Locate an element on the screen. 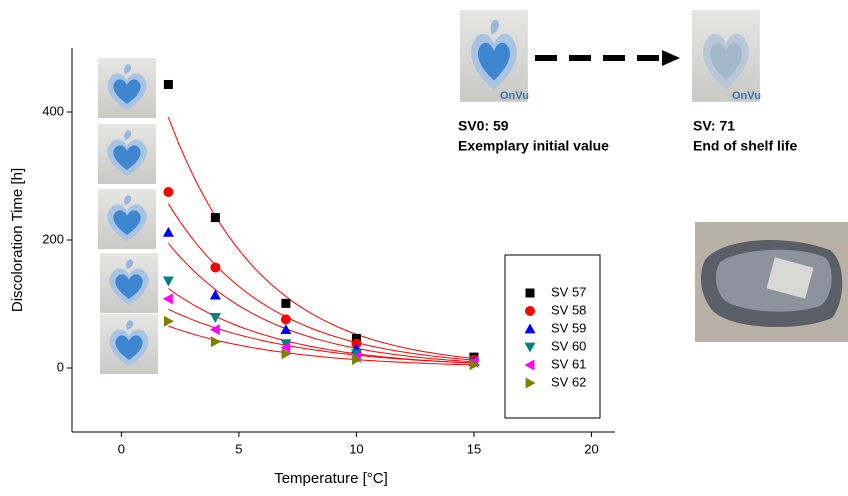 Image resolution: width=848 pixels, height=496 pixels. start-caption: Exemplary initial value is located at coordinates (533, 146).